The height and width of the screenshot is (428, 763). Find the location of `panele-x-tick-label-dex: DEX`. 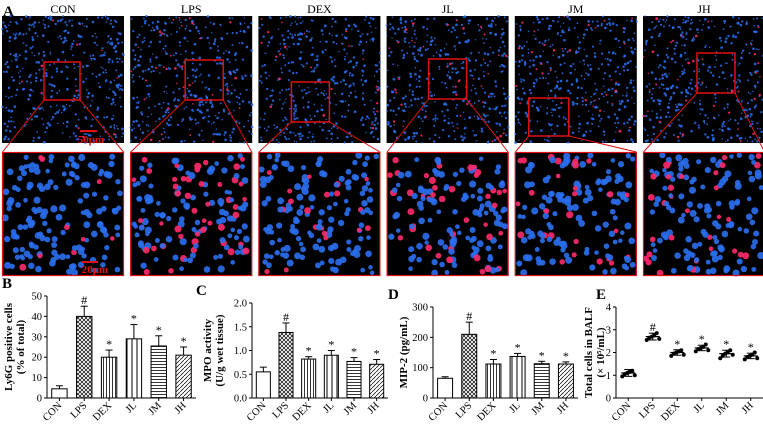

panele-x-tick-label-dex: DEX is located at coordinates (670, 411).